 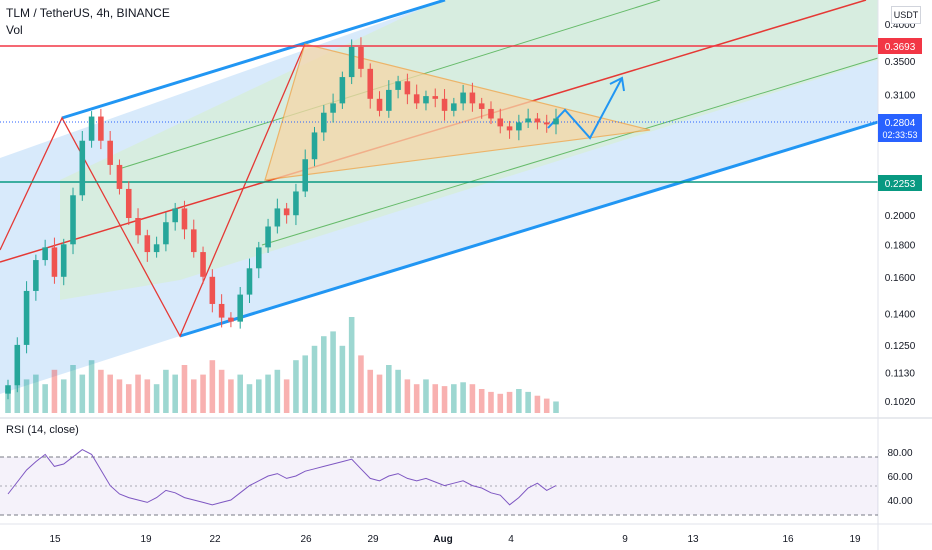 What do you see at coordinates (899, 477) in the screenshot?
I see `rsi-axis: 80.00 60.00 40.00` at bounding box center [899, 477].